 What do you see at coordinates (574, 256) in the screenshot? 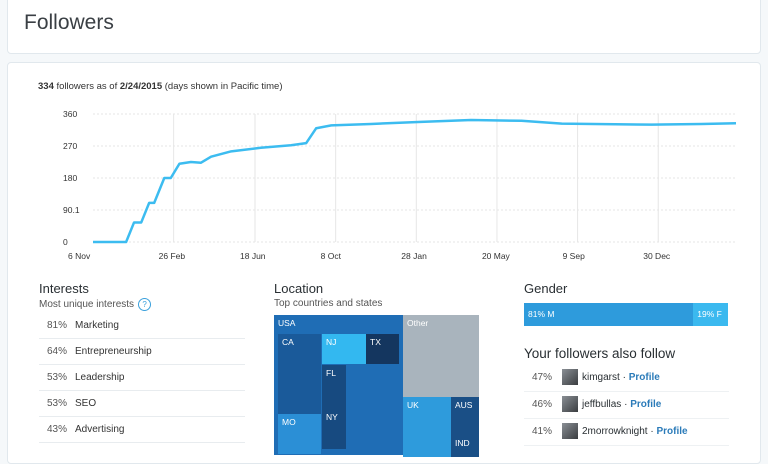
I see `x-tick-label: 9 Sep` at bounding box center [574, 256].